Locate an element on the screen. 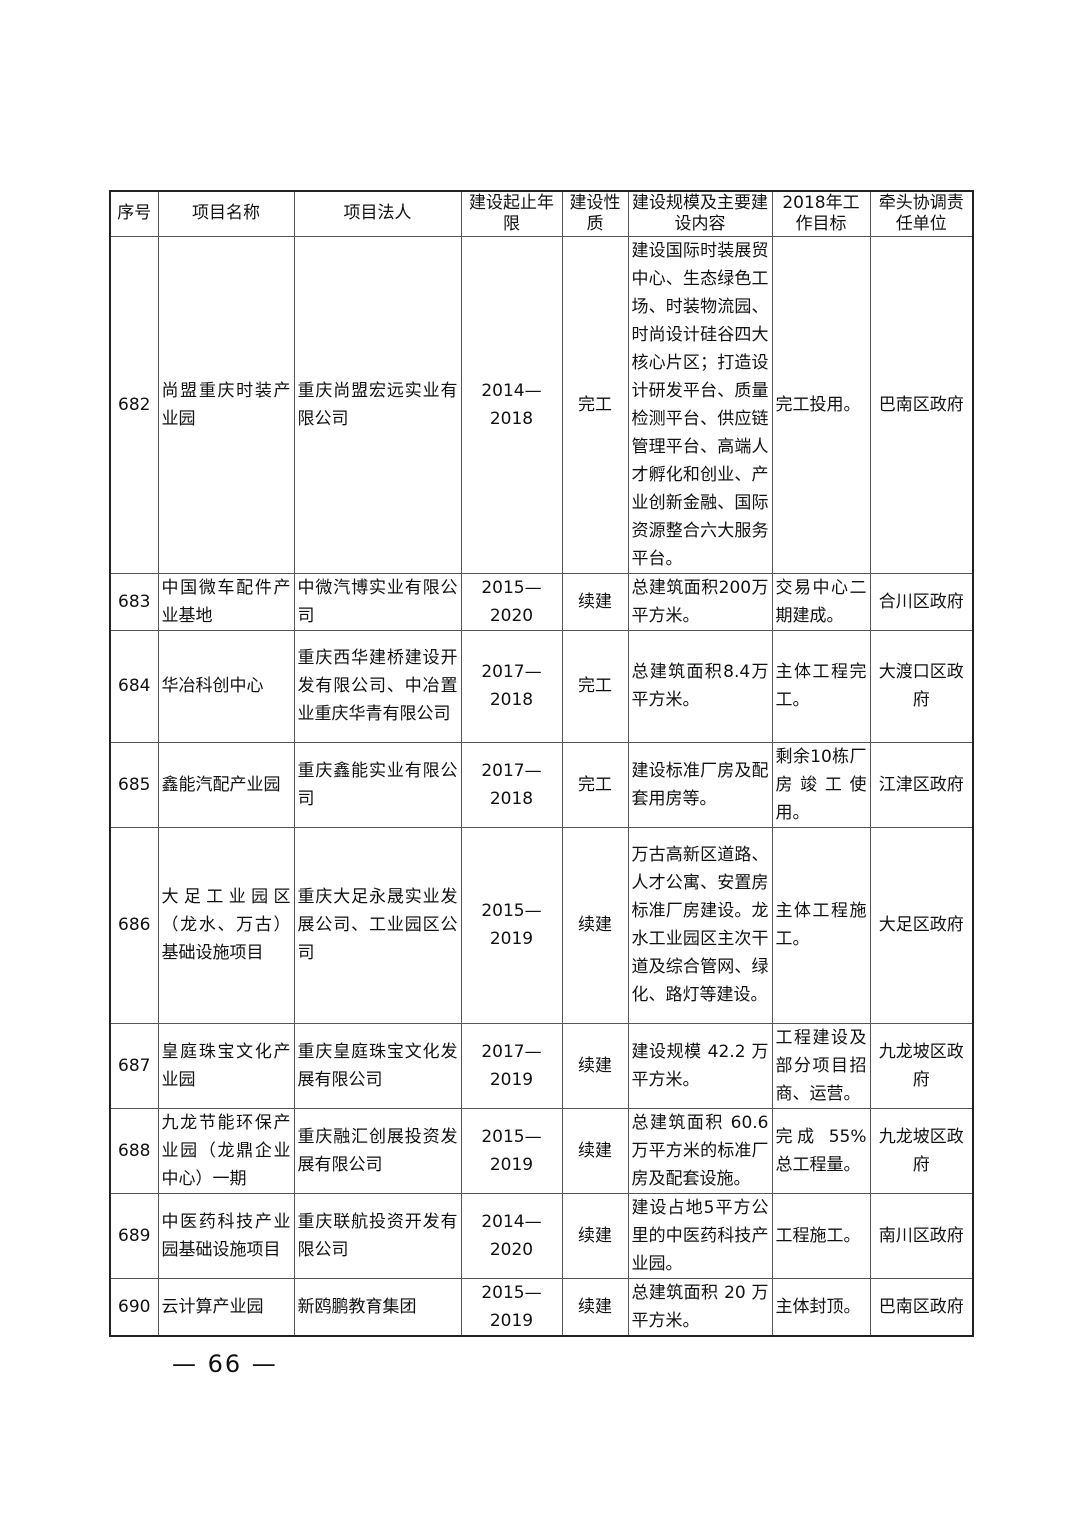 The image size is (1074, 1520). cell-goal: 交易中心二期建成。 is located at coordinates (821, 601).